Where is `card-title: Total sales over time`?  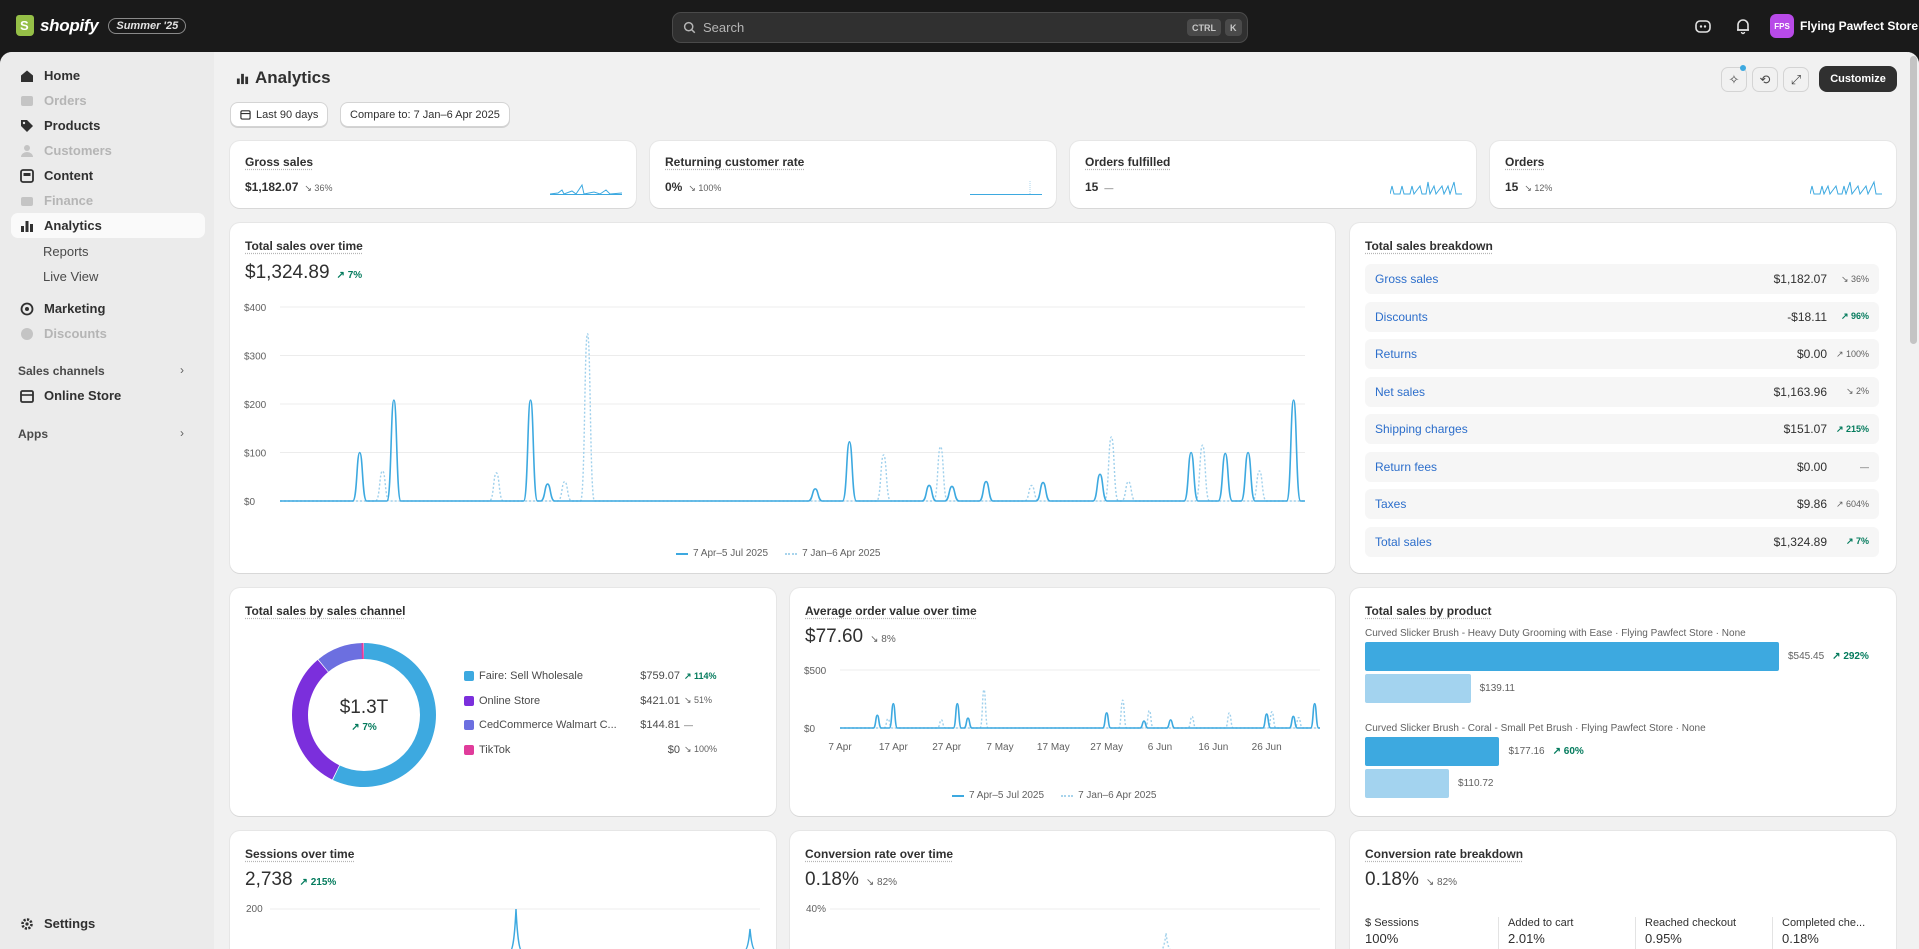 card-title: Total sales over time is located at coordinates (304, 246).